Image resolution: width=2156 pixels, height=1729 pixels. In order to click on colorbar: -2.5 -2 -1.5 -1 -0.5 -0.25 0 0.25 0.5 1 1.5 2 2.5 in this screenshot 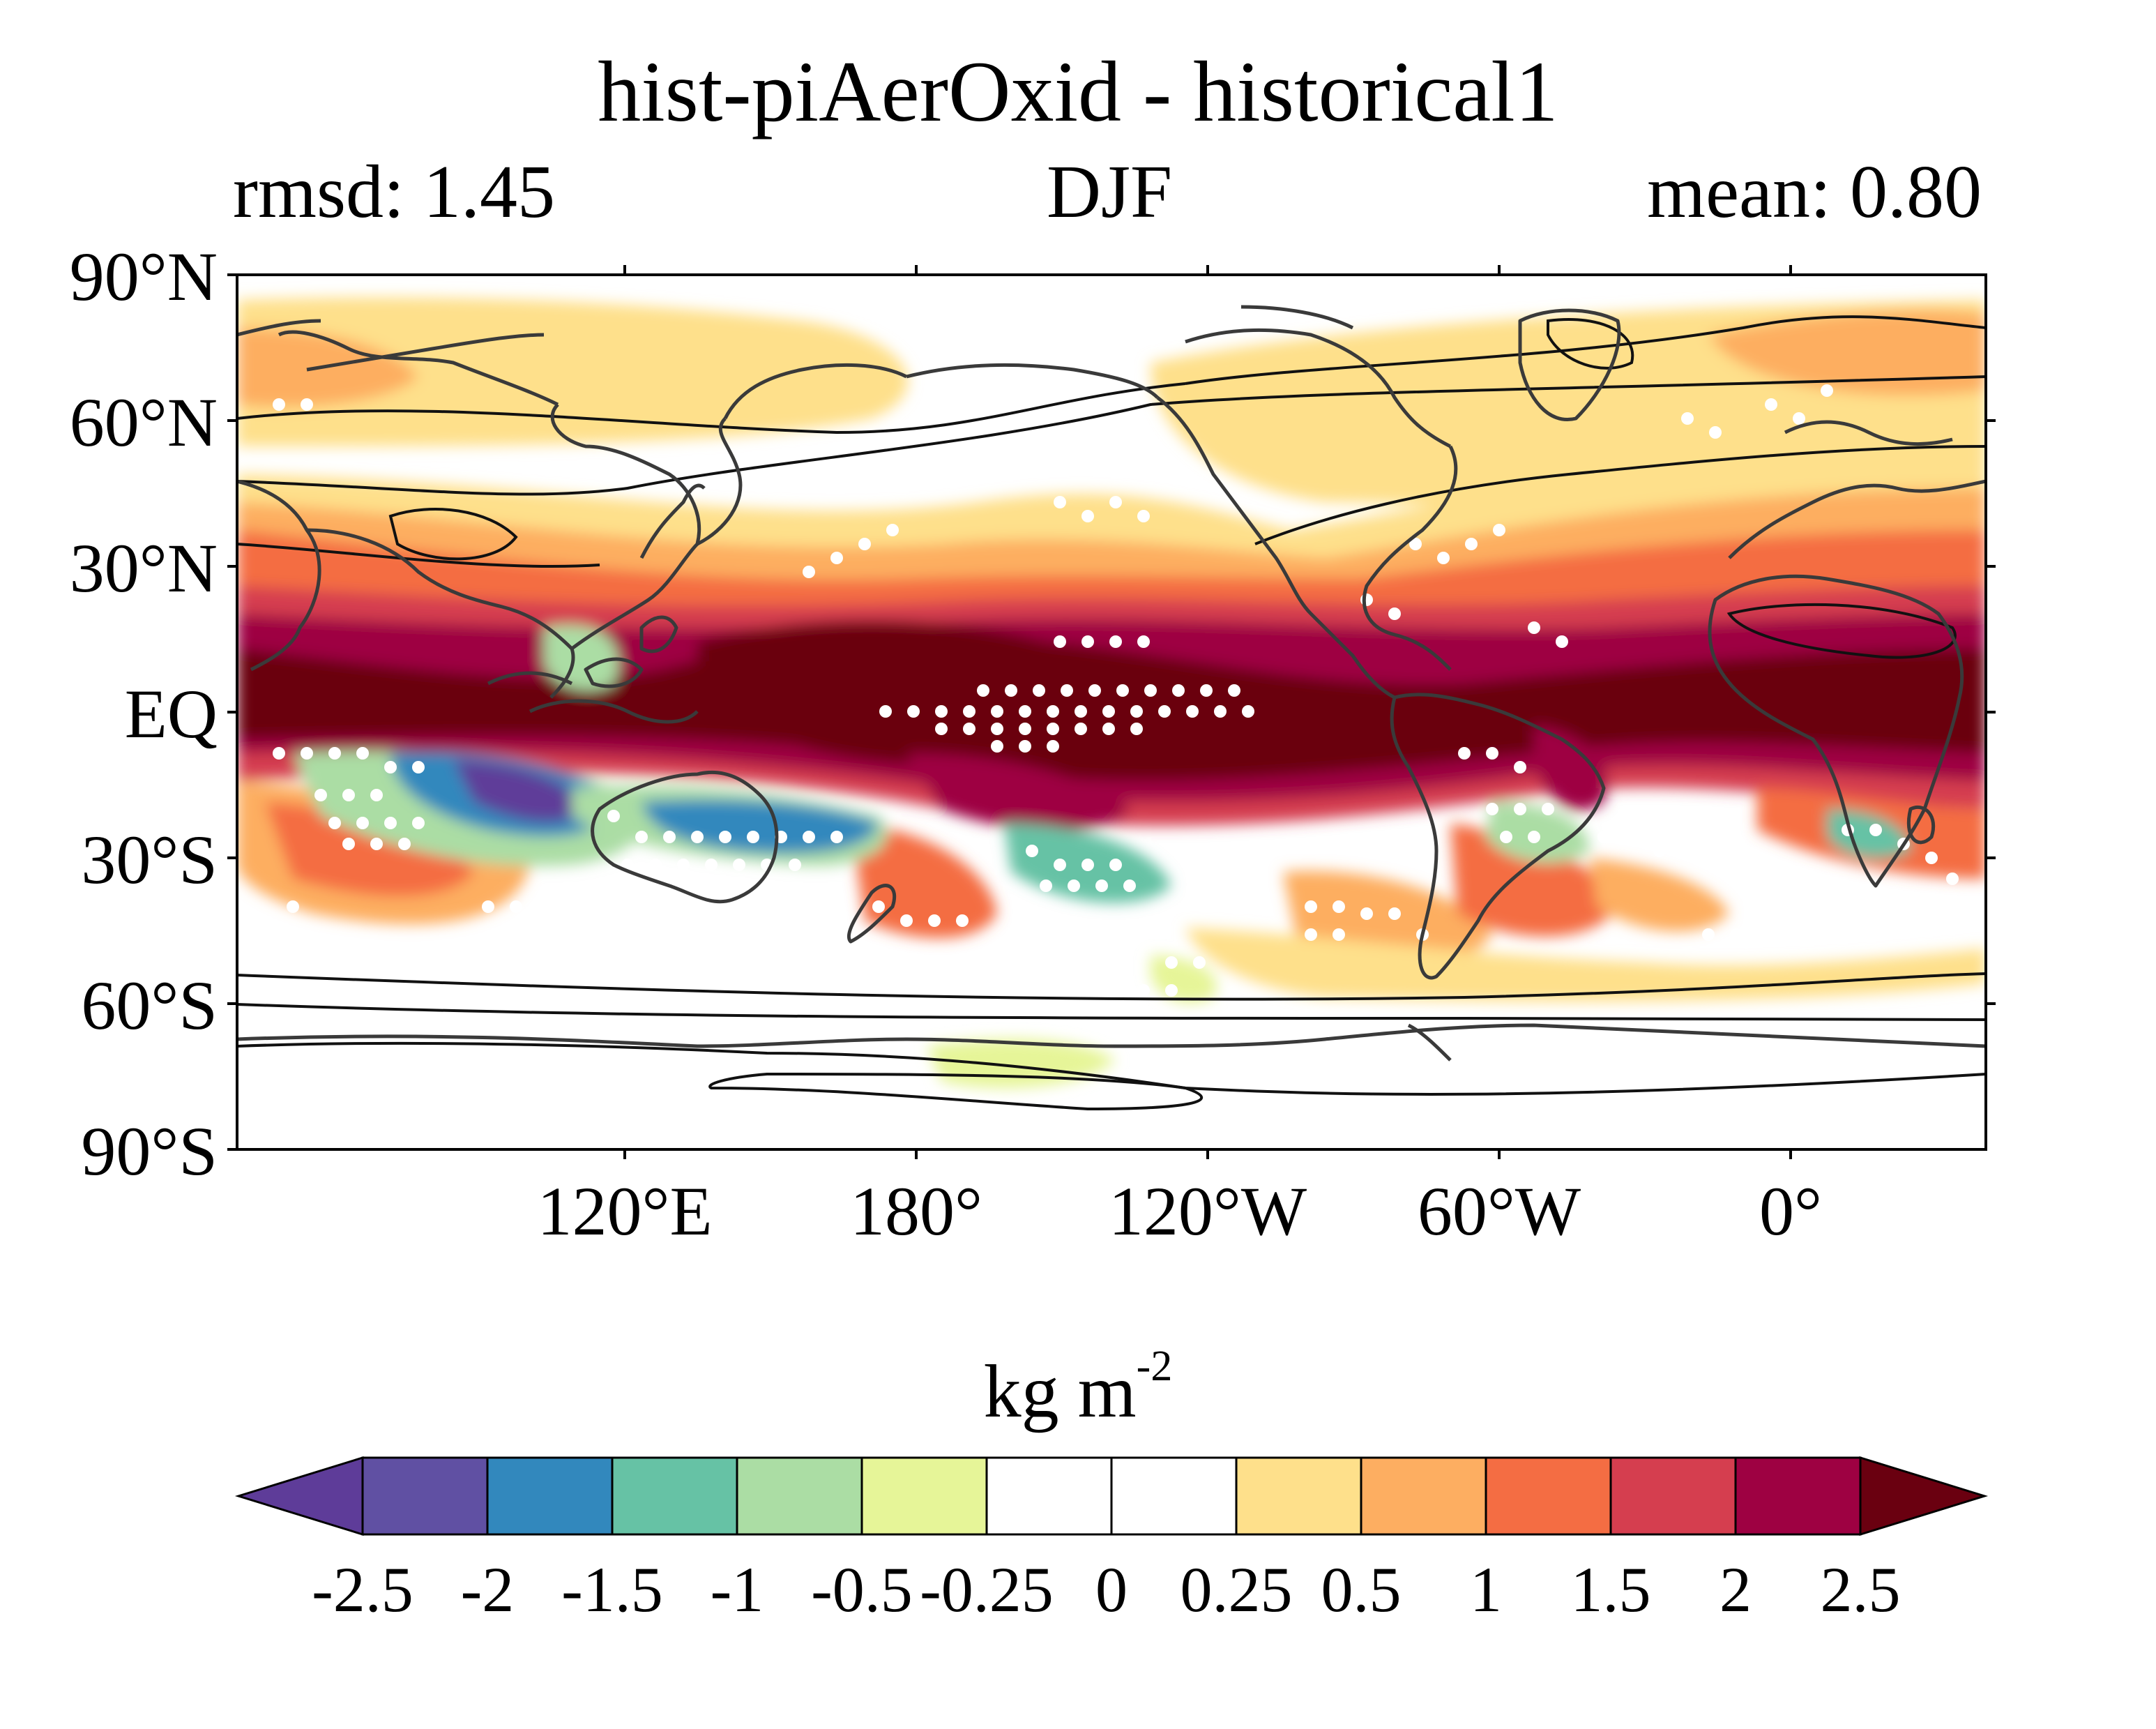, I will do `click(1111, 1540)`.